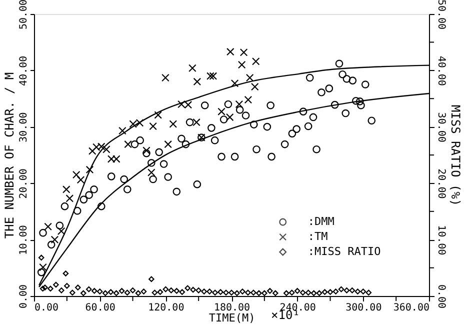  What do you see at coordinates (24, 71) in the screenshot?
I see `y-tick-label: 40.00` at bounding box center [24, 71].